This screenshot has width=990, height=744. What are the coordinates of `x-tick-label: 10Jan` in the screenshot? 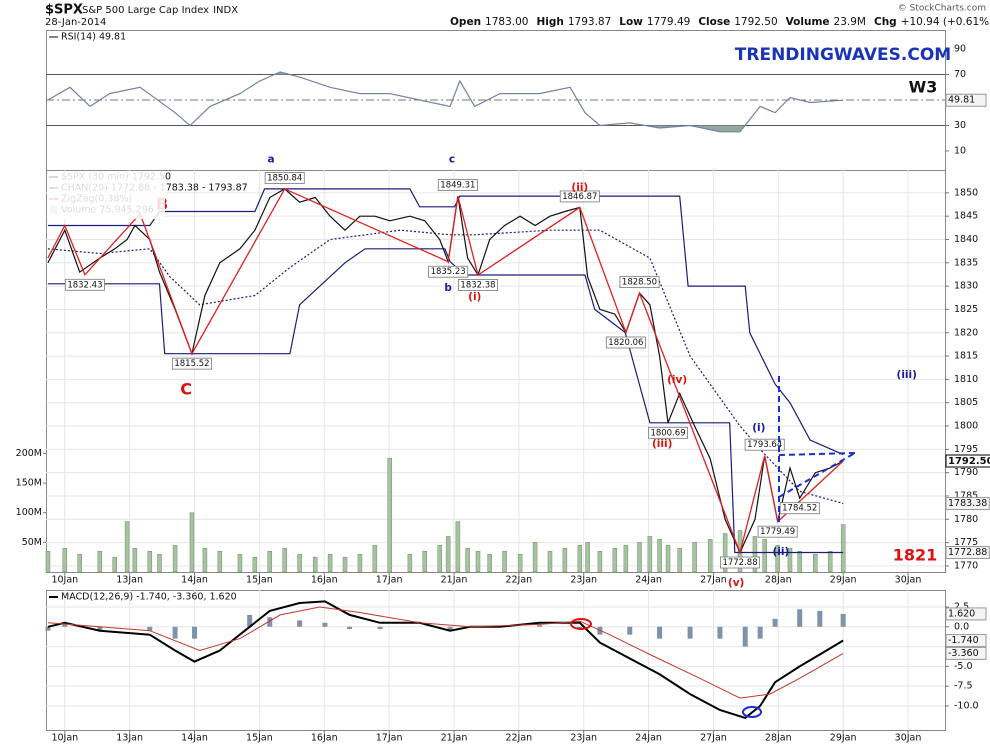 It's located at (64, 738).